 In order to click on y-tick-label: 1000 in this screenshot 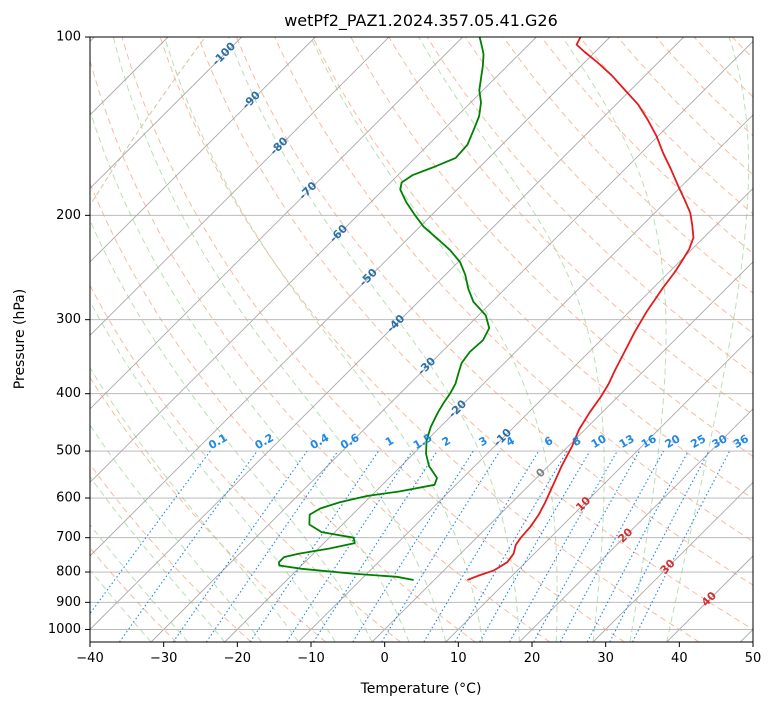, I will do `click(64, 629)`.